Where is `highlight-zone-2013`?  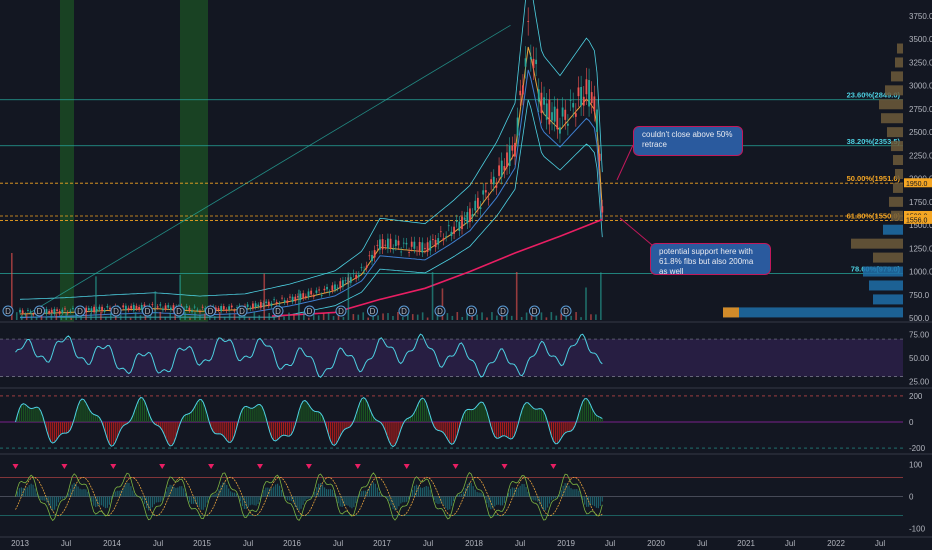 highlight-zone-2013 is located at coordinates (67, 161).